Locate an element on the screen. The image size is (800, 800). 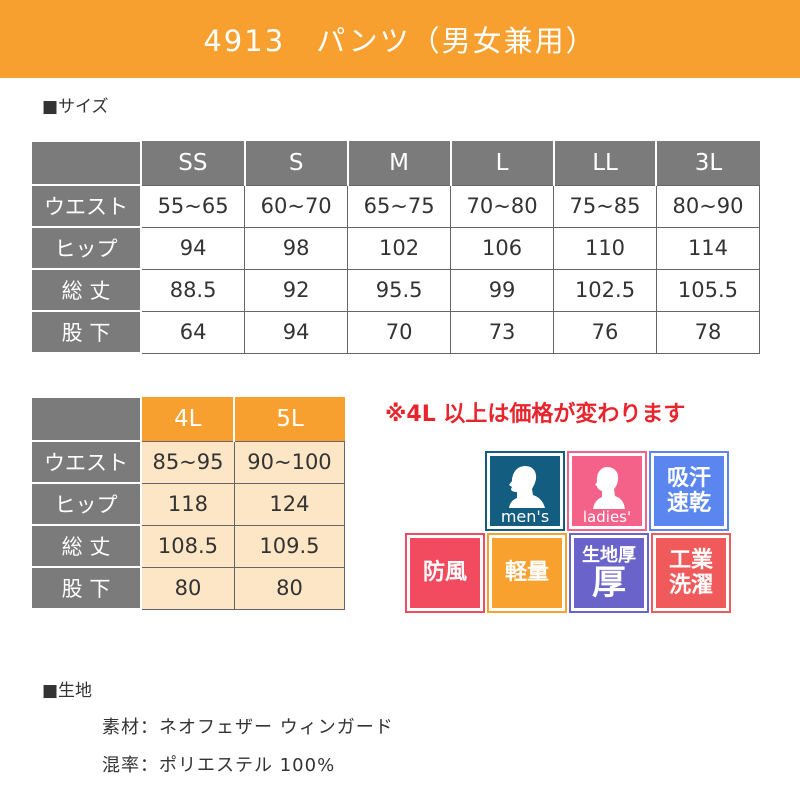
mens-label: men's is located at coordinates (525, 516).